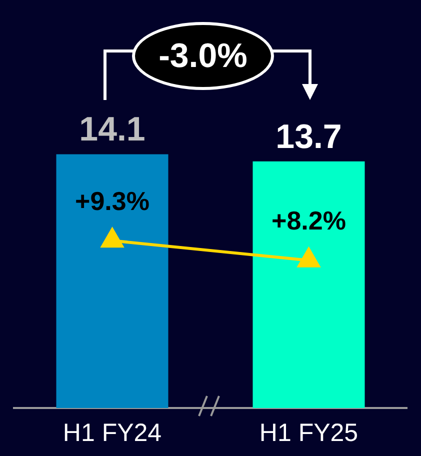 This screenshot has width=421, height=456. Describe the element at coordinates (112, 129) in the screenshot. I see `data-label: 14.1` at that location.